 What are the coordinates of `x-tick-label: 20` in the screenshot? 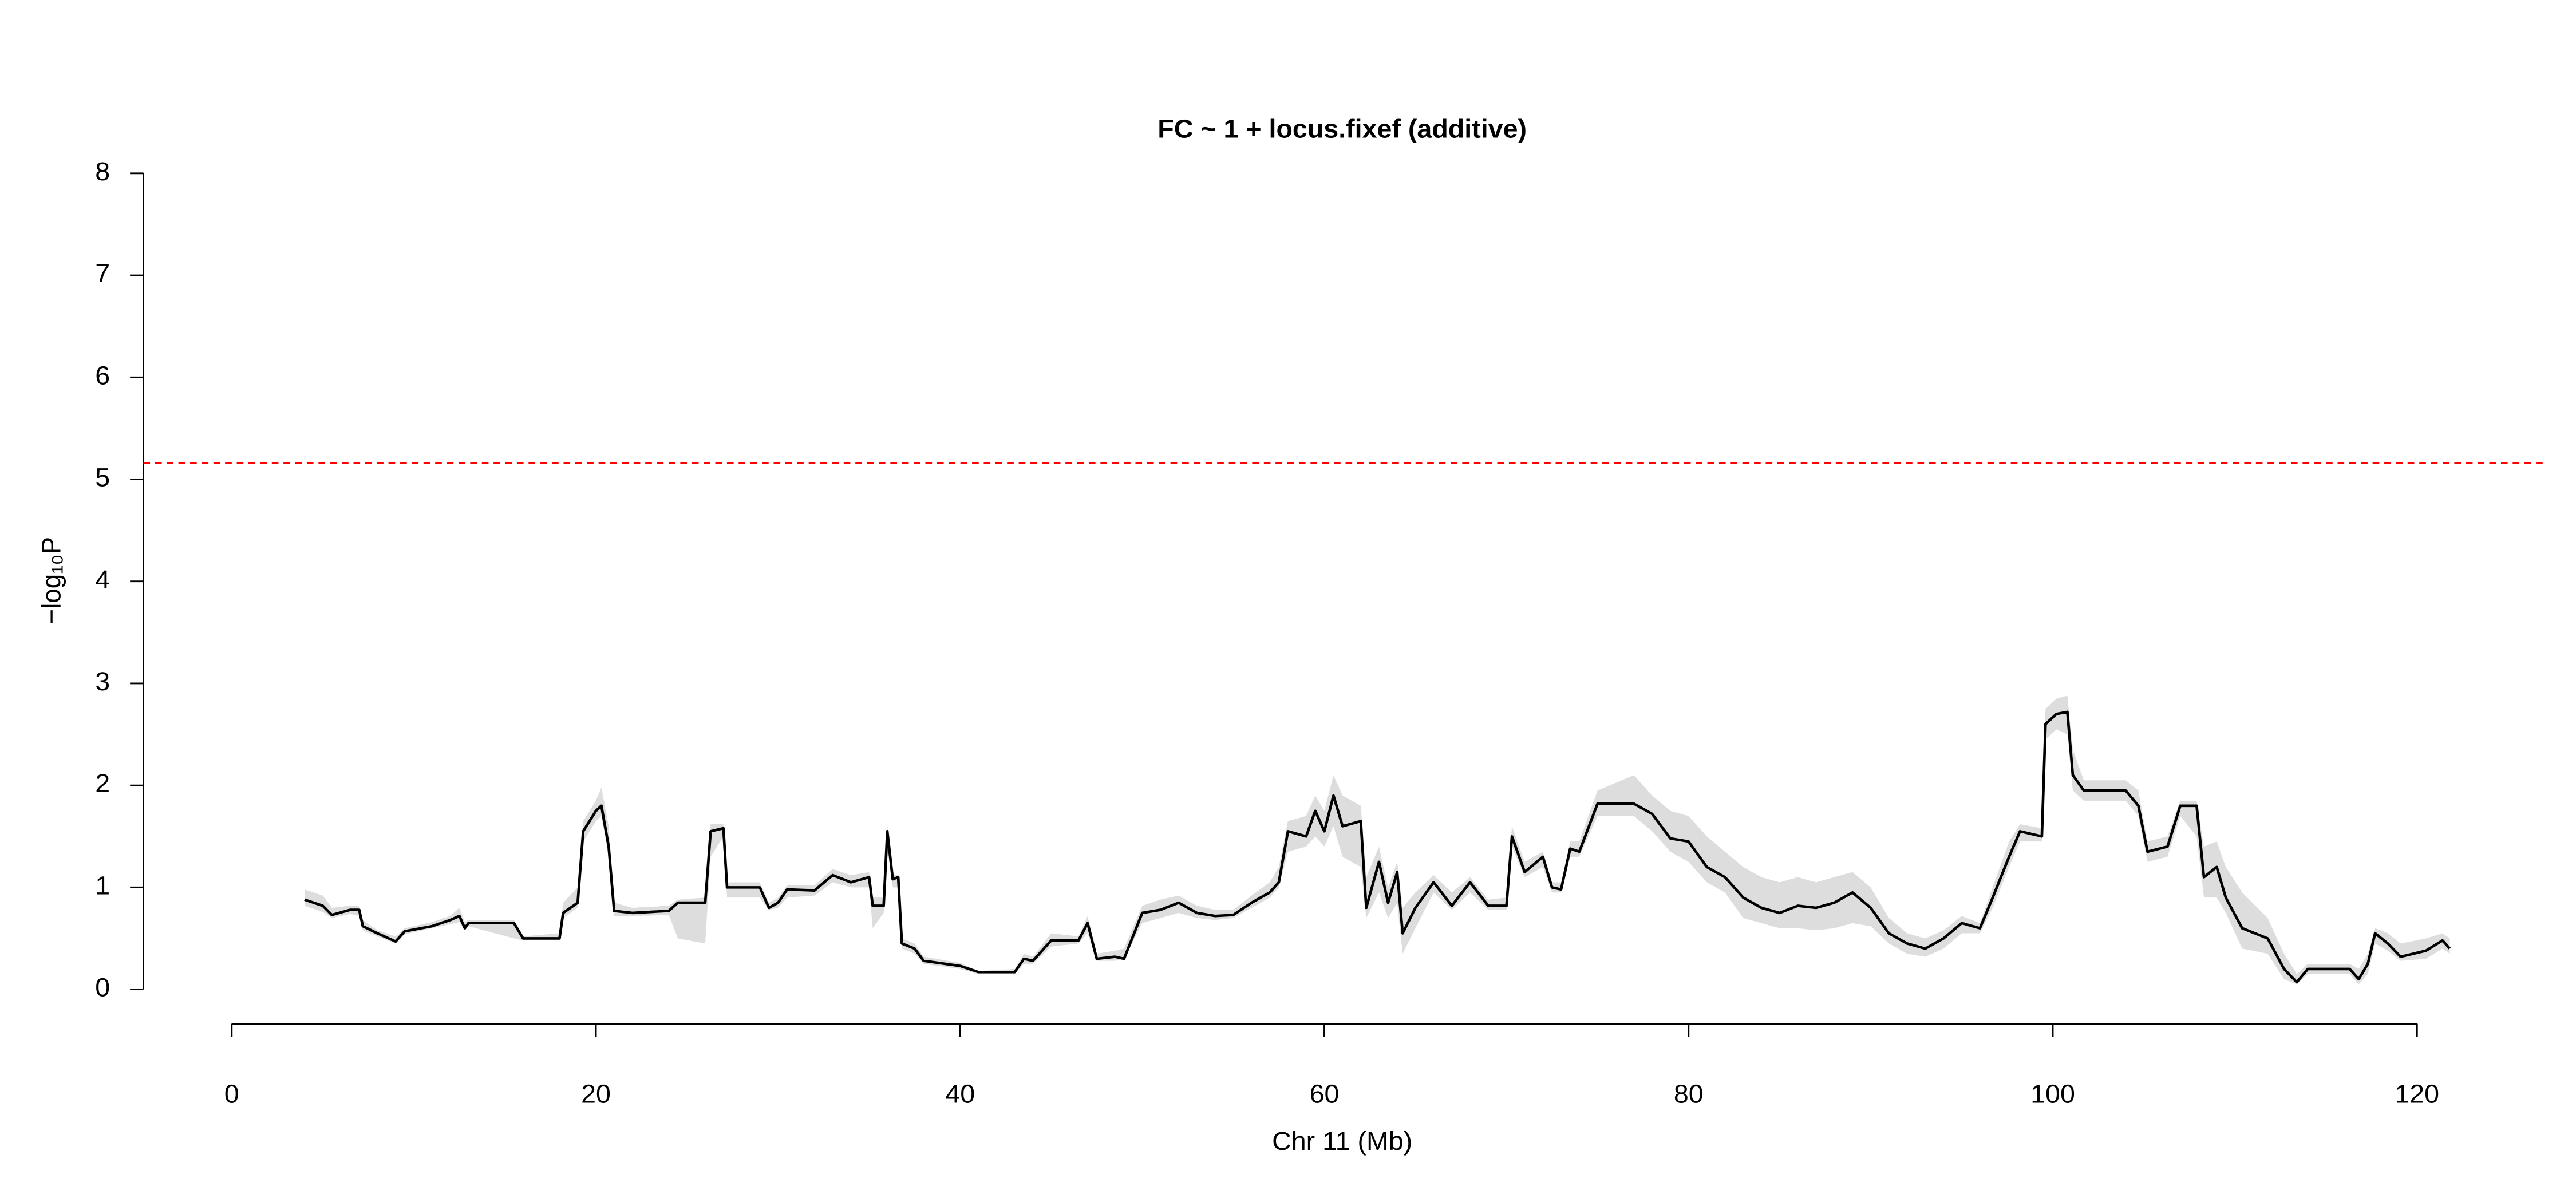 It's located at (596, 1094).